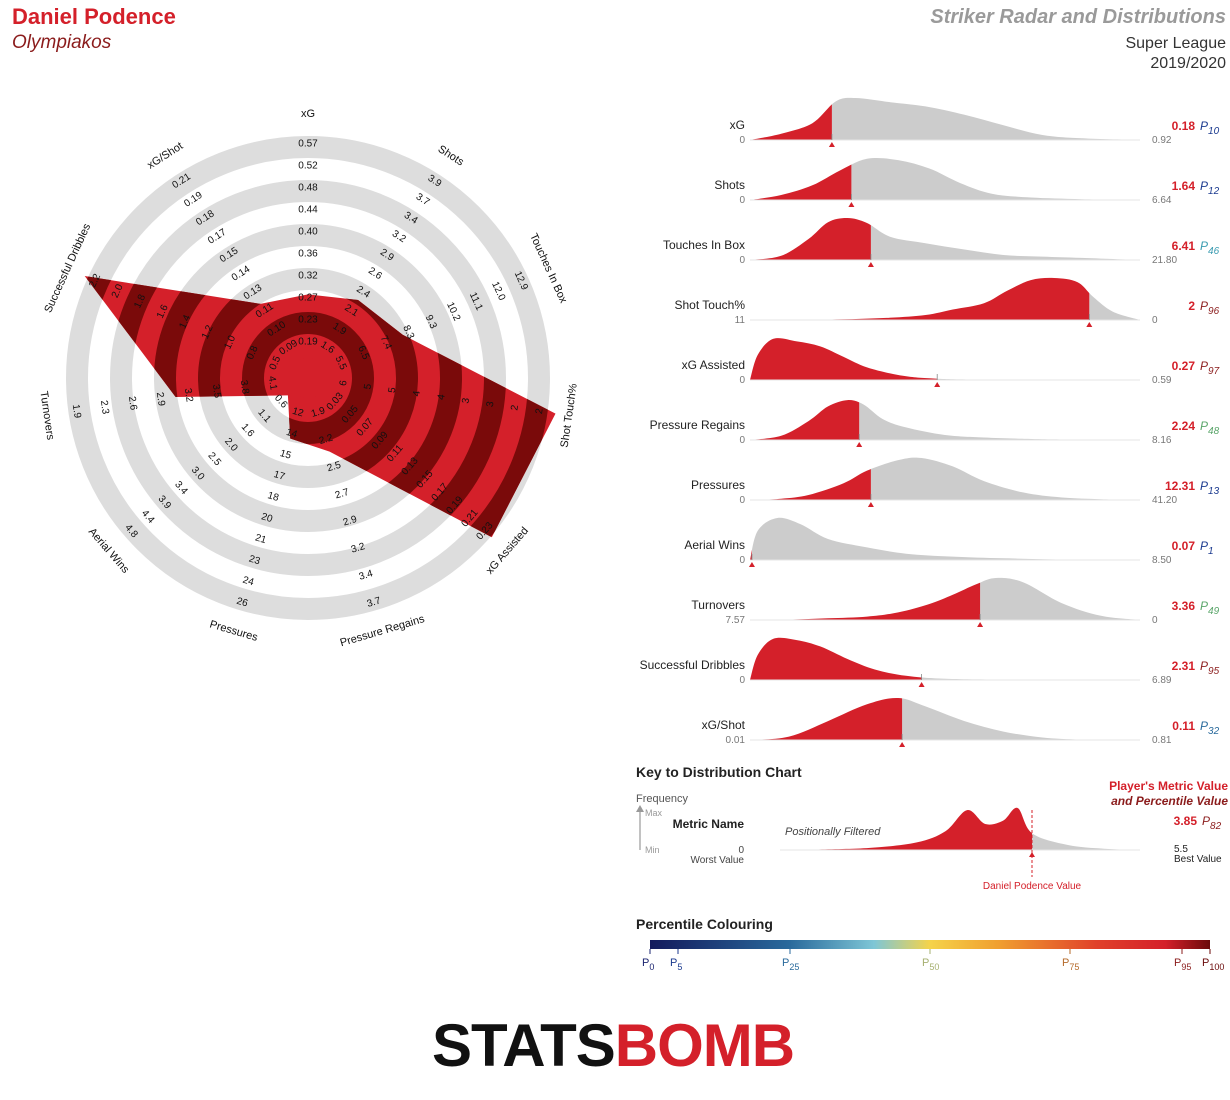 This screenshot has height=1100, width=1230. What do you see at coordinates (163, 312) in the screenshot?
I see `radar-tick-label: 1.6` at bounding box center [163, 312].